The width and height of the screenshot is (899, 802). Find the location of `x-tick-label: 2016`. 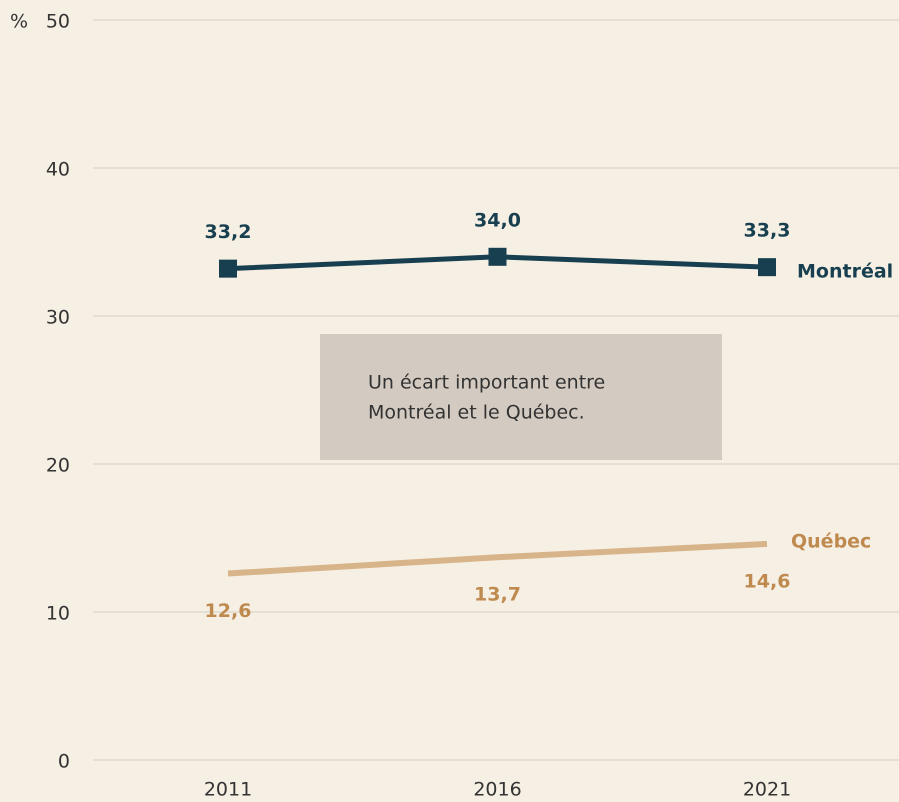

x-tick-label: 2016 is located at coordinates (497, 790).